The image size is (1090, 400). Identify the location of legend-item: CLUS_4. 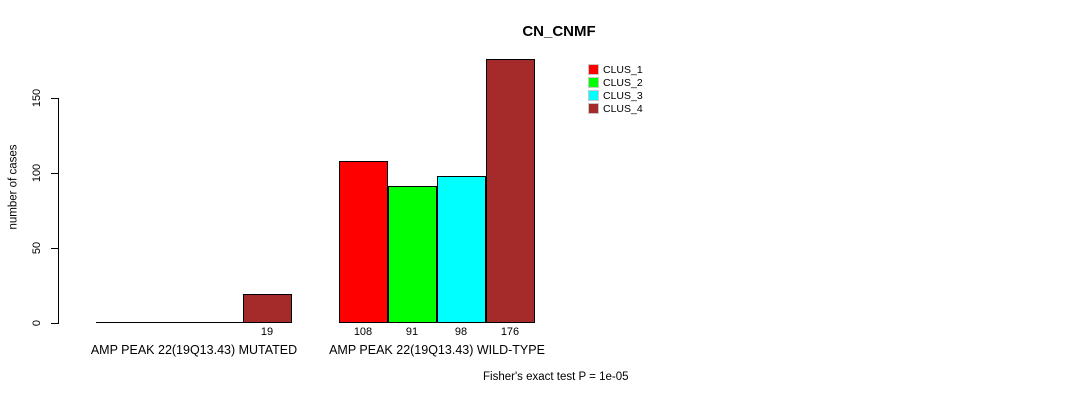
(615, 108).